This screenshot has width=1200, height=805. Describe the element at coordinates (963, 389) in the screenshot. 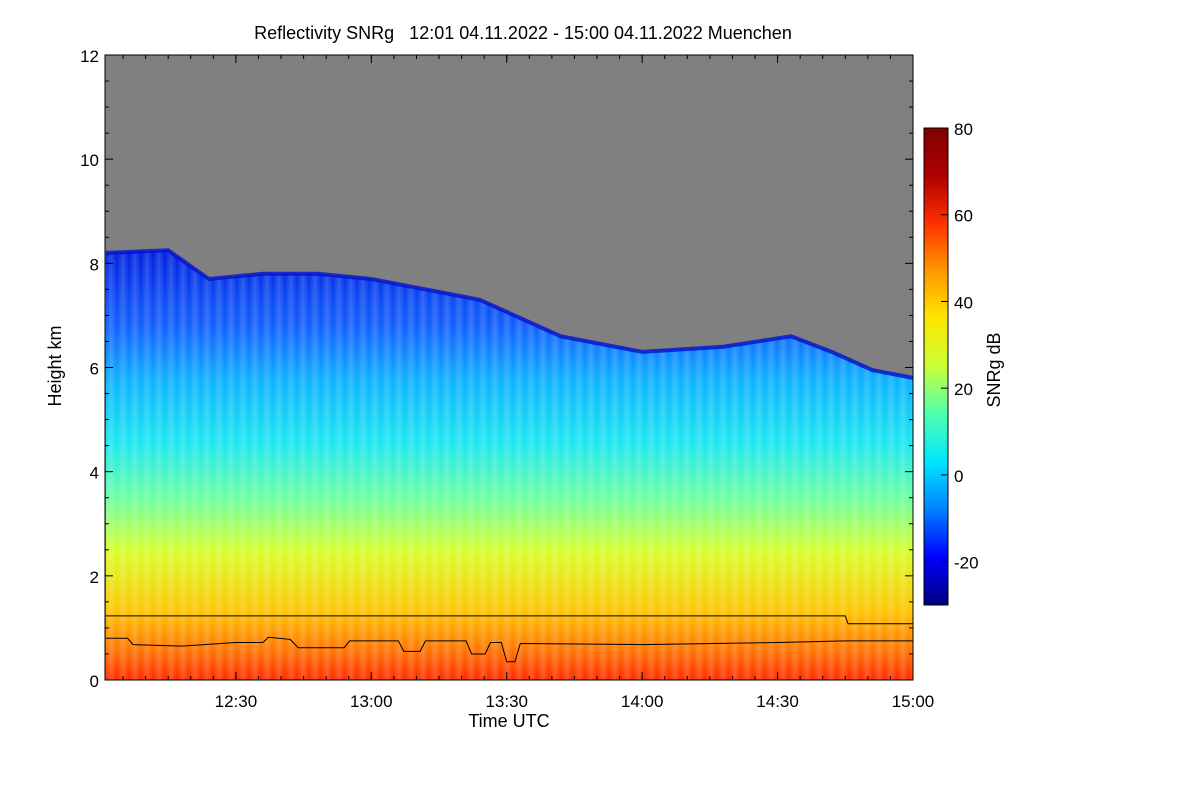

I see `colorbar-tick-label: 20` at that location.